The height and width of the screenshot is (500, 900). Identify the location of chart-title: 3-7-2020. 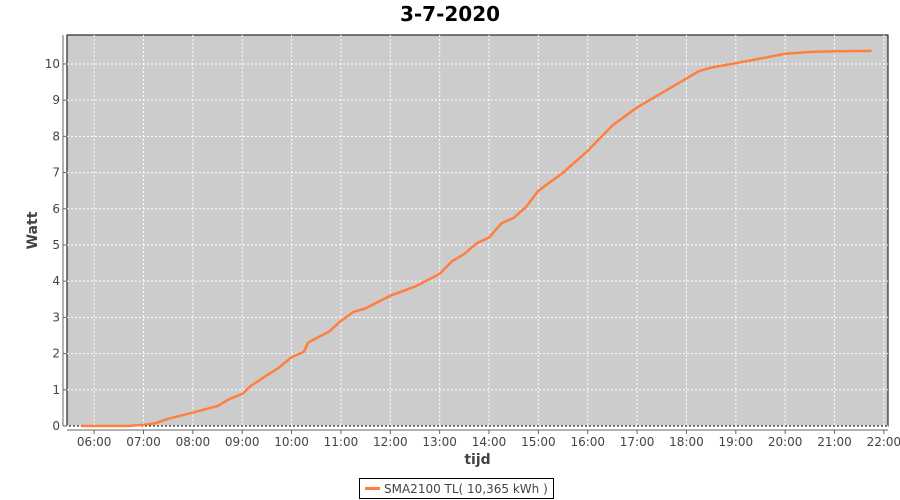
(450, 14).